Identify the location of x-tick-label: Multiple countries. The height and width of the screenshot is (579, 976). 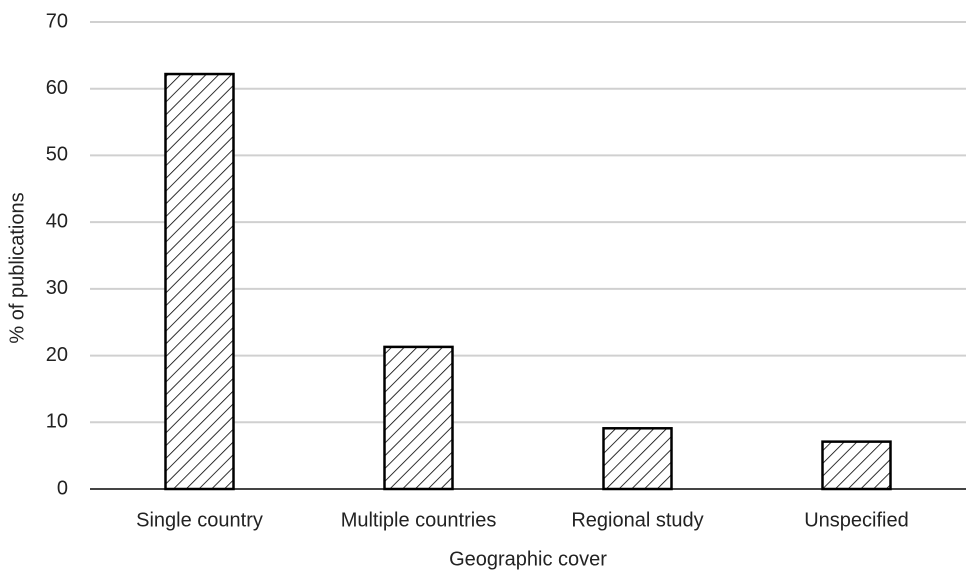
(419, 520).